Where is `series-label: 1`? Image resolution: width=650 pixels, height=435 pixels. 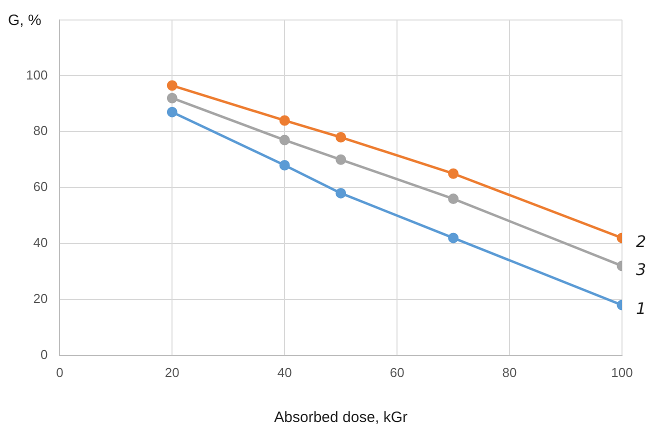 series-label: 1 is located at coordinates (641, 308).